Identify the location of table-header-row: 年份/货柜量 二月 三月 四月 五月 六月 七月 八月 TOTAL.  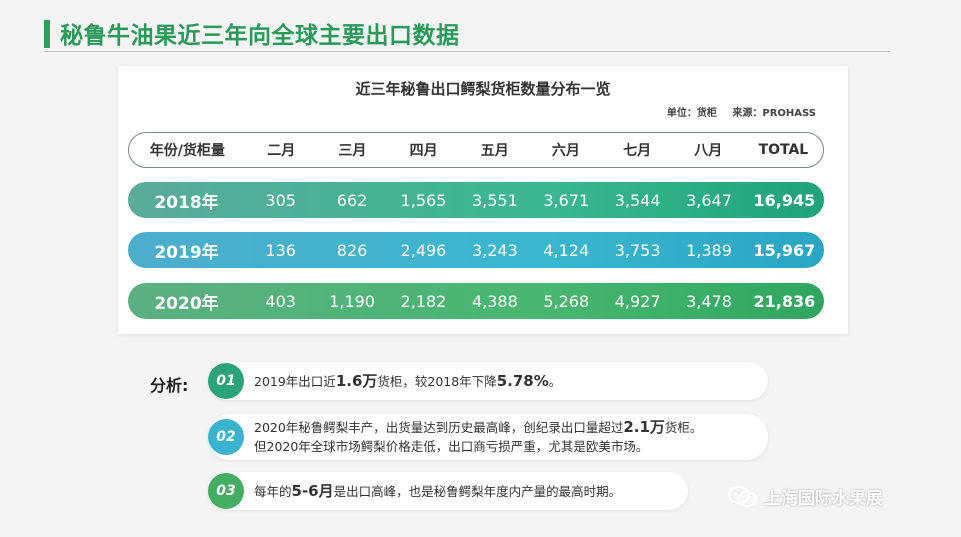
(476, 150).